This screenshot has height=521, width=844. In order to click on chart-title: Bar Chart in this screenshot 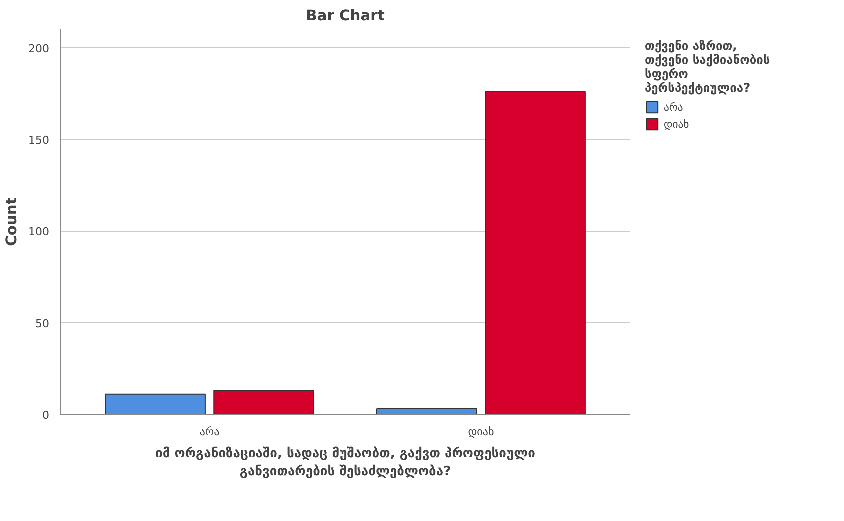, I will do `click(345, 16)`.